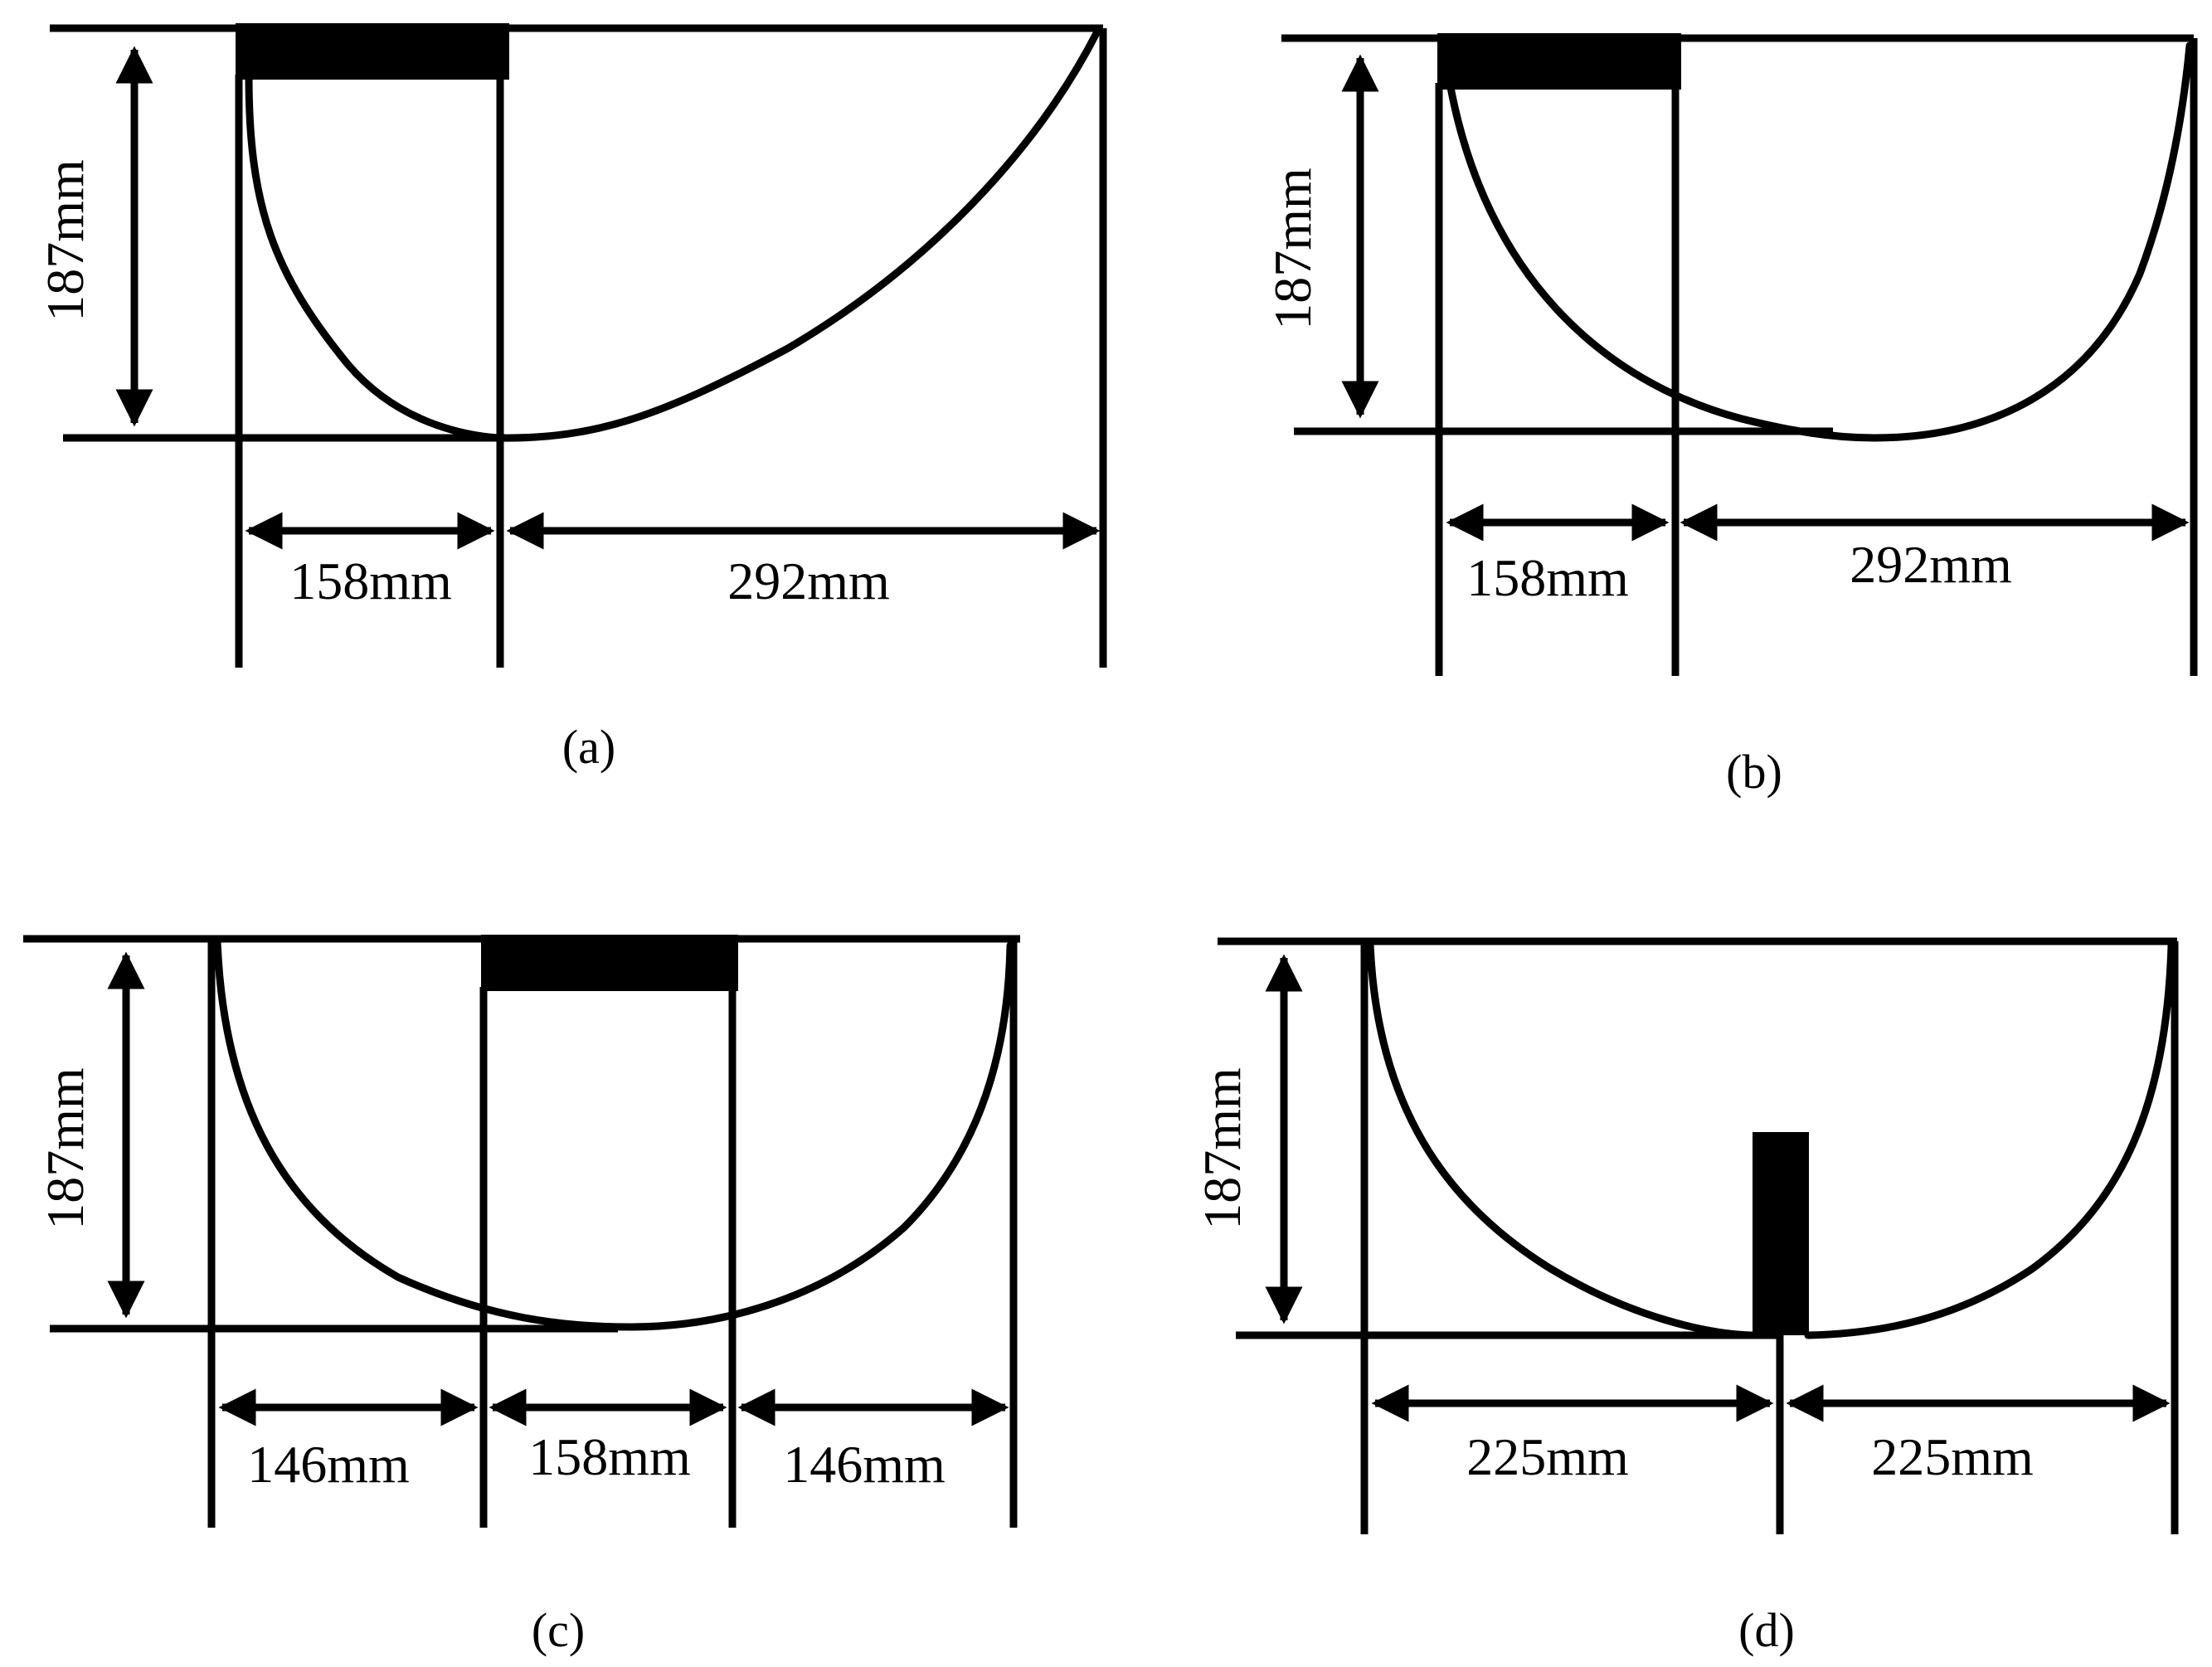 This screenshot has width=2212, height=1667. I want to click on panel-d-center-block, so click(1781, 1233).